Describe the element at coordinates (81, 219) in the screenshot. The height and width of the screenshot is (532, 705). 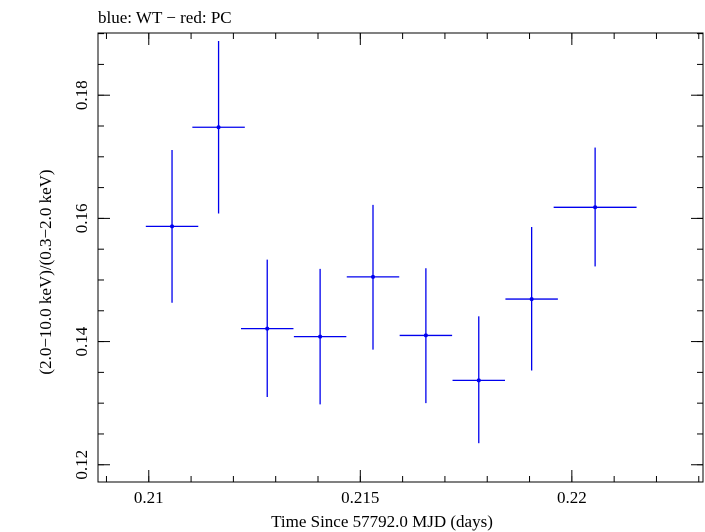
I see `y-tick-label: 0.16` at that location.